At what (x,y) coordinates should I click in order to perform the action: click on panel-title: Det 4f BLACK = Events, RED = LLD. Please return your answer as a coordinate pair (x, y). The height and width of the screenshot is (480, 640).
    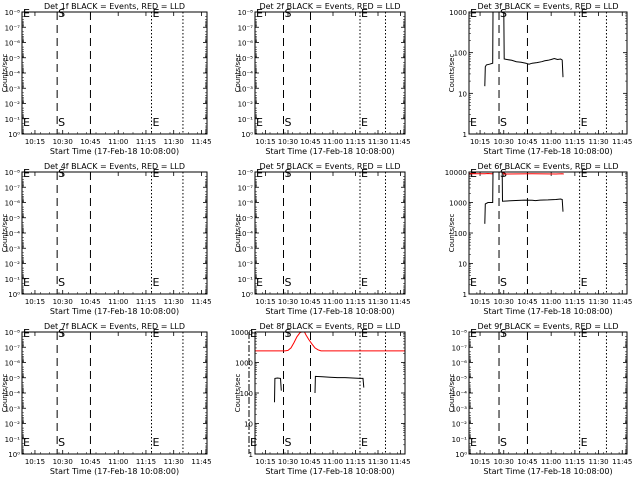
    Looking at the image, I should click on (114, 166).